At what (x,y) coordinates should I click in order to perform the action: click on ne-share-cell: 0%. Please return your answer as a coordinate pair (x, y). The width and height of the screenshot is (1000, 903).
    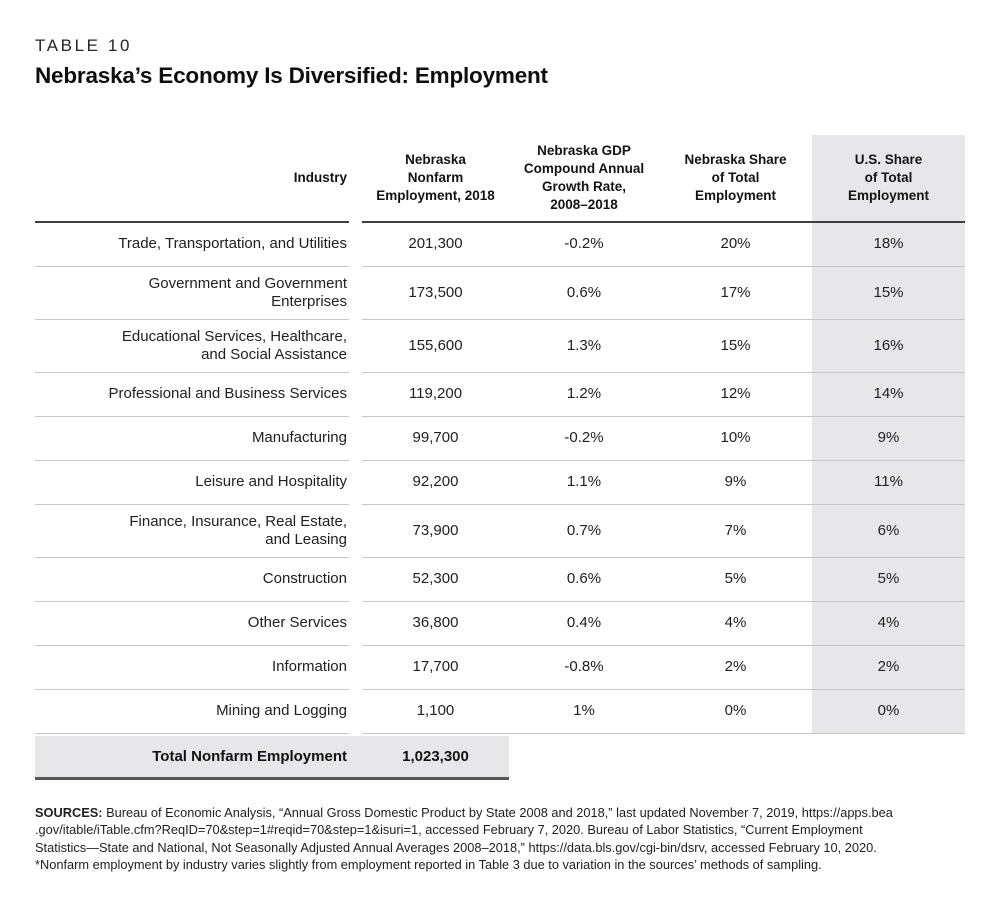
    Looking at the image, I should click on (735, 711).